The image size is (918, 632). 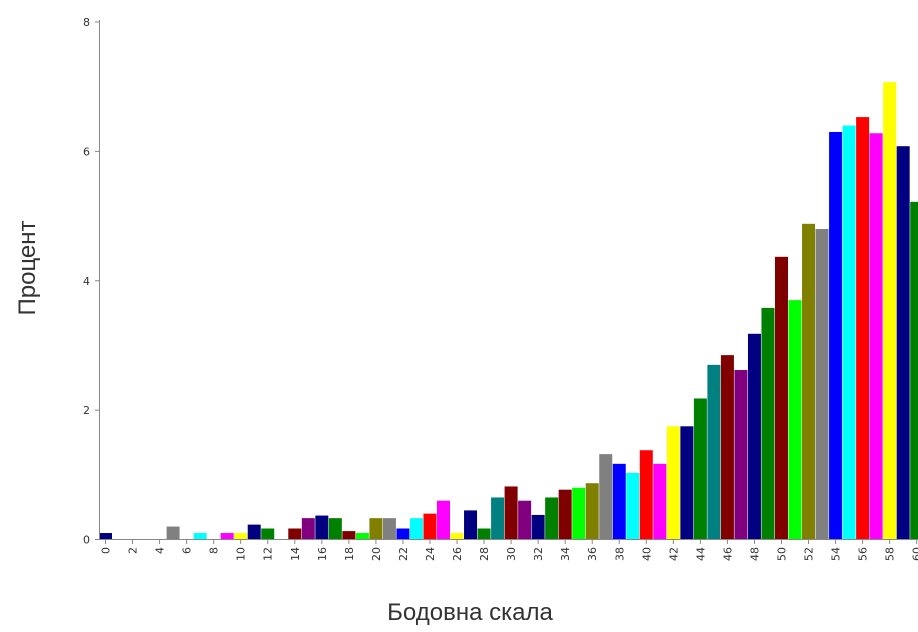 What do you see at coordinates (187, 550) in the screenshot?
I see `x-tick-label-3: 6` at bounding box center [187, 550].